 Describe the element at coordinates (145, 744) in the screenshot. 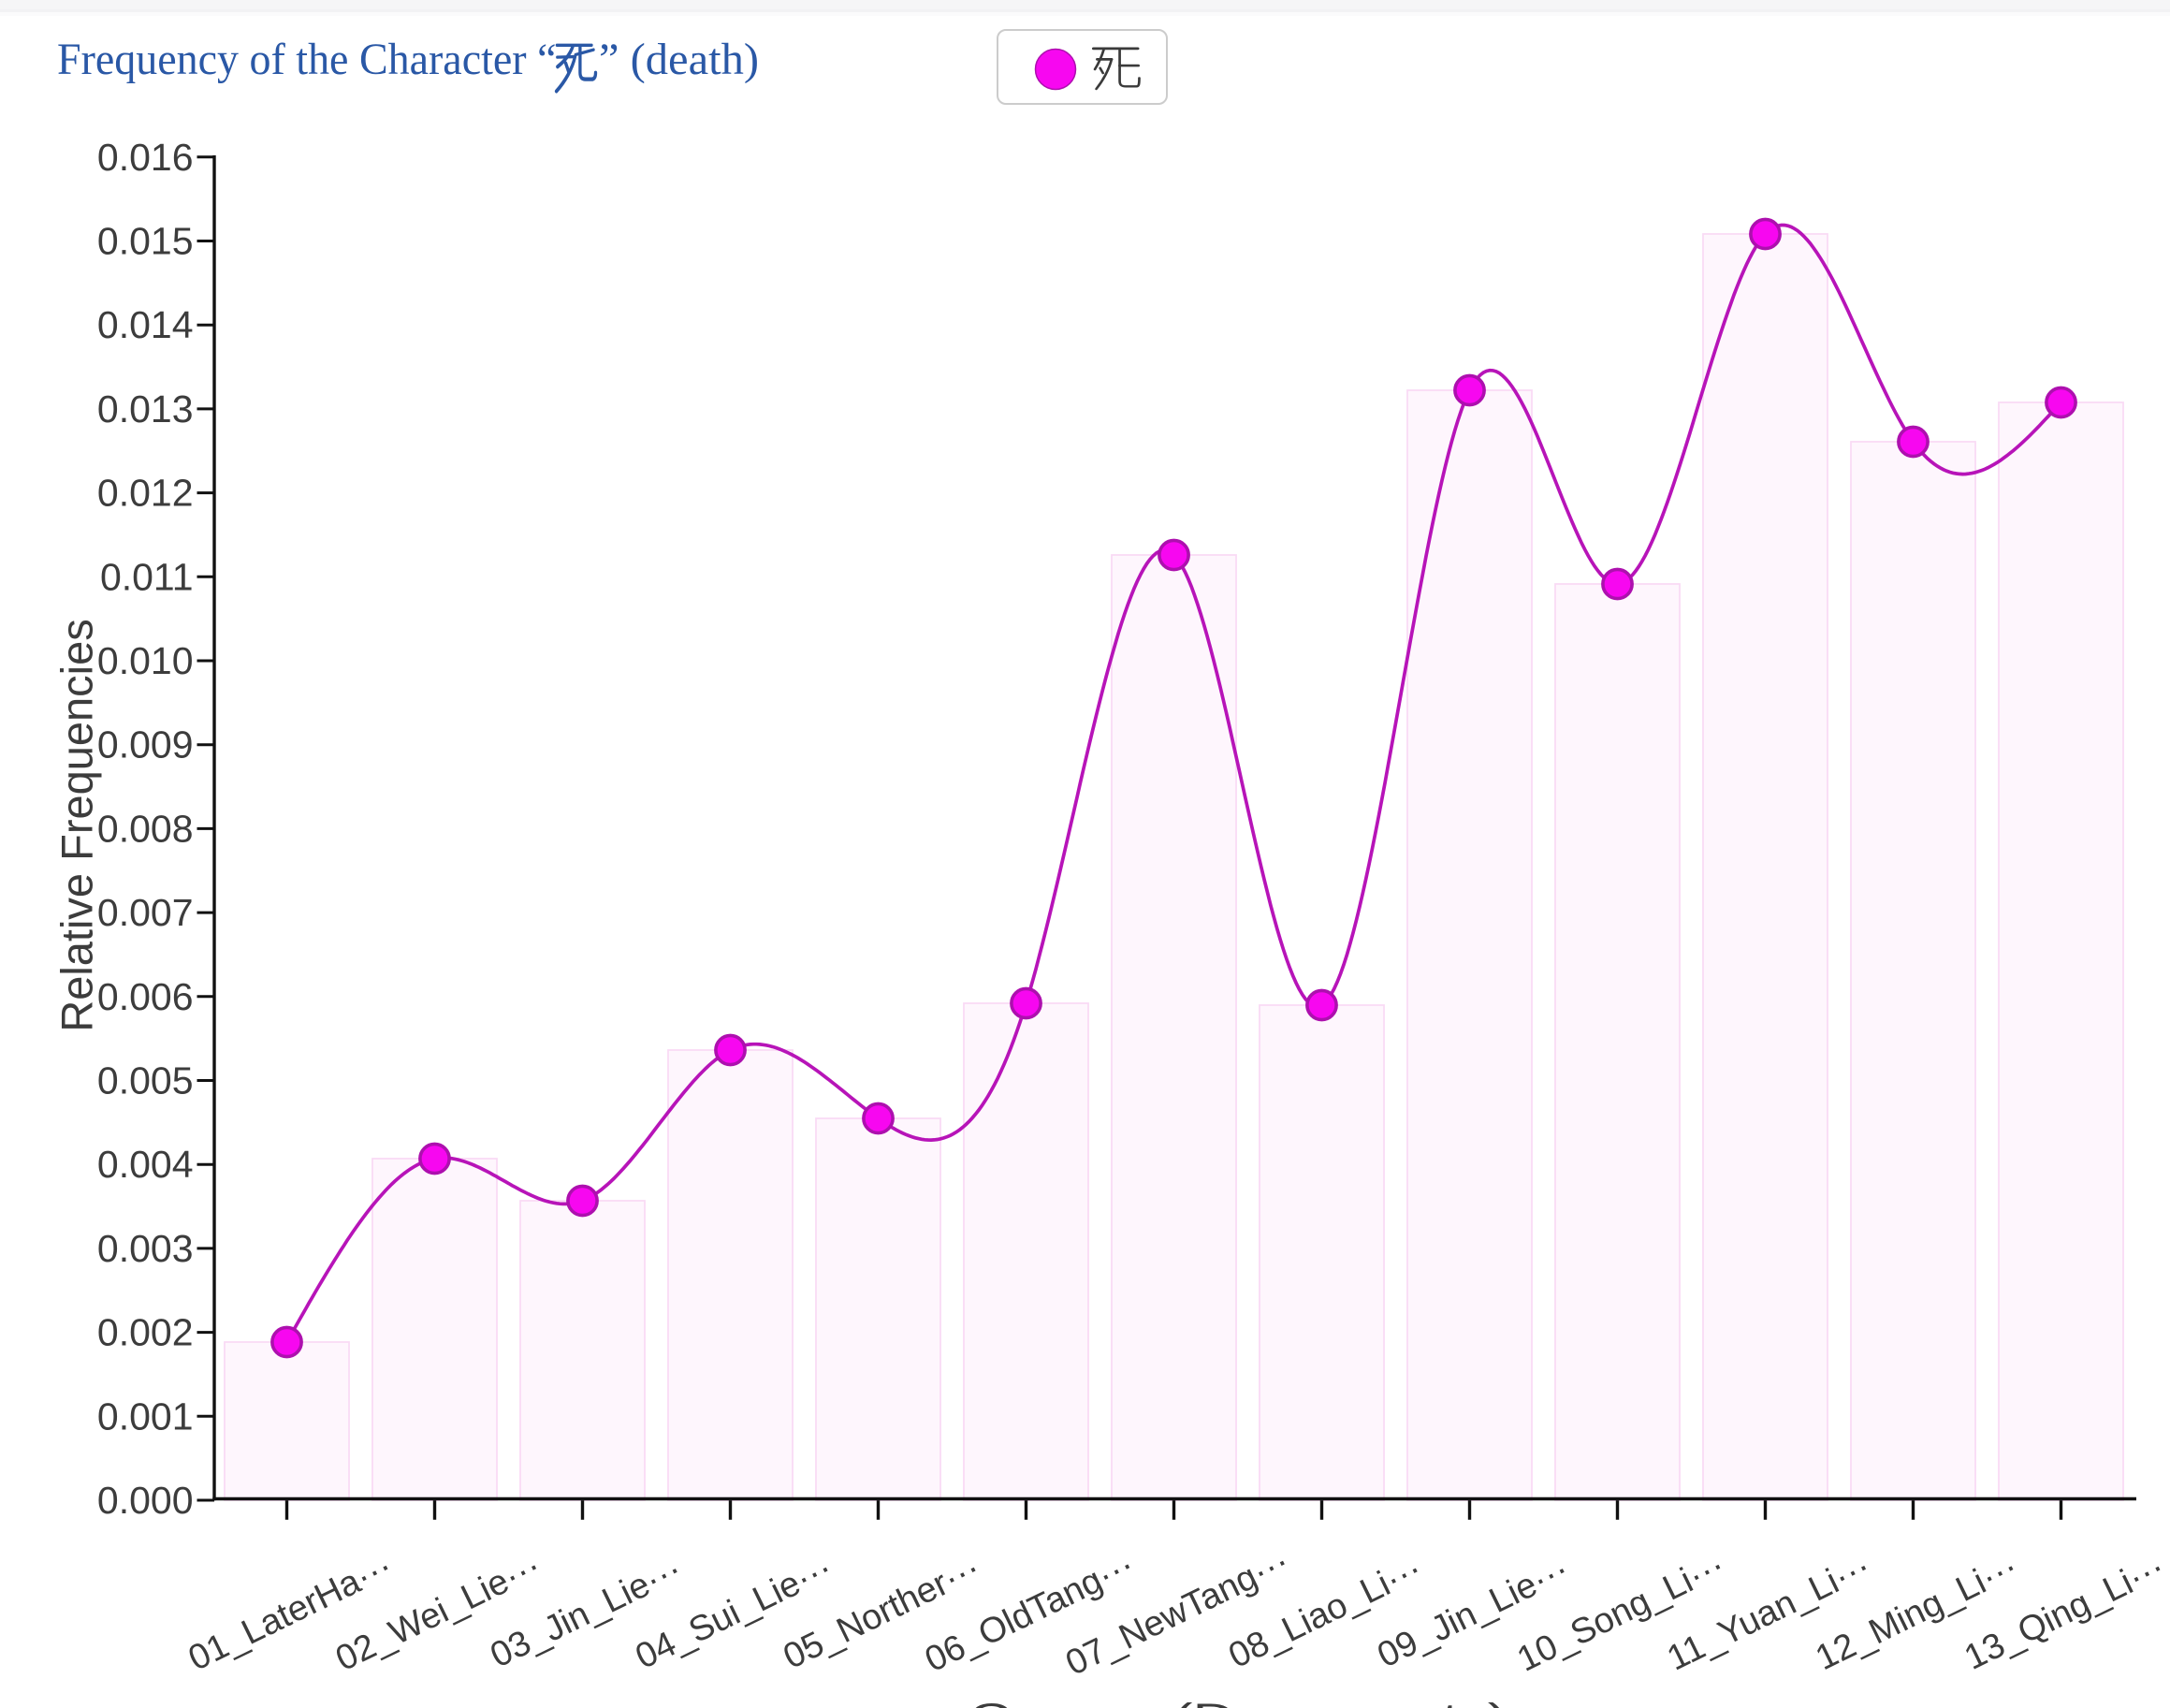

I see `svg-text: 0.009` at that location.